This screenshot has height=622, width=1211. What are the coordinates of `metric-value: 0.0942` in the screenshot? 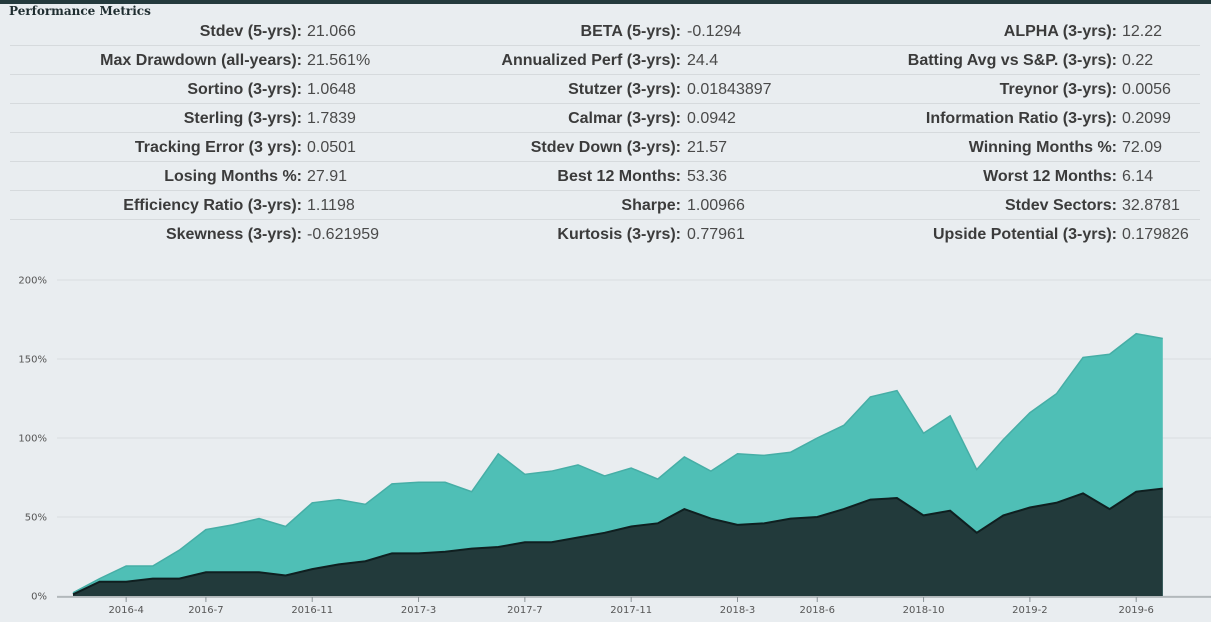 It's located at (711, 118).